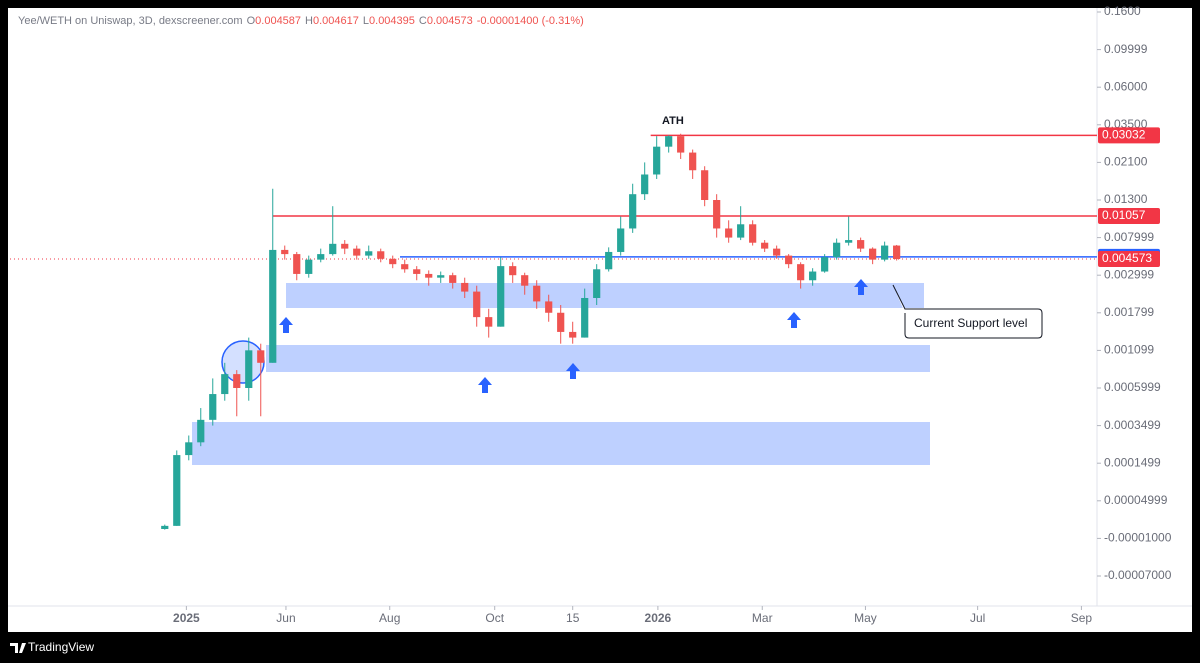 The height and width of the screenshot is (663, 1200). I want to click on x-tick-label: 15, so click(573, 618).